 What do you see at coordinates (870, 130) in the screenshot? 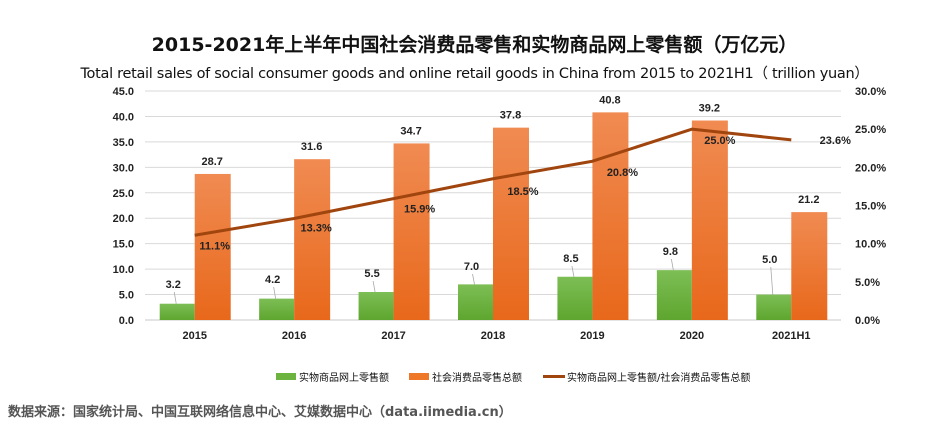
I see `right-axis-tick: 25.0%` at bounding box center [870, 130].